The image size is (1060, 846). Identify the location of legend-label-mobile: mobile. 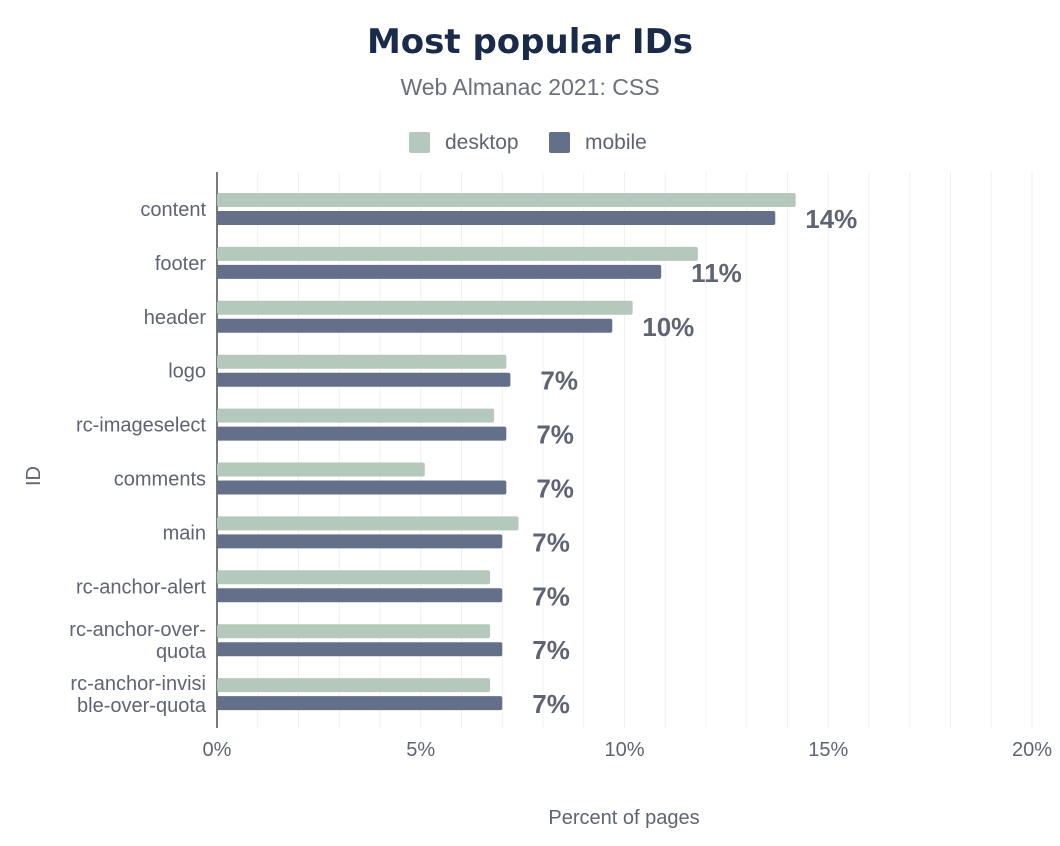
(616, 142).